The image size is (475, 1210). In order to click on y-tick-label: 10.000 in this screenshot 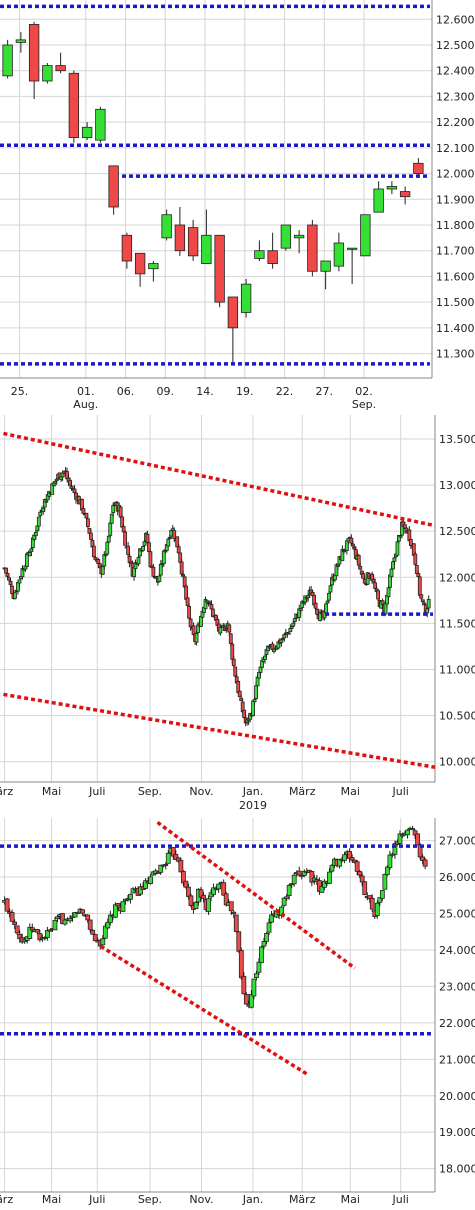, I will do `click(457, 762)`.